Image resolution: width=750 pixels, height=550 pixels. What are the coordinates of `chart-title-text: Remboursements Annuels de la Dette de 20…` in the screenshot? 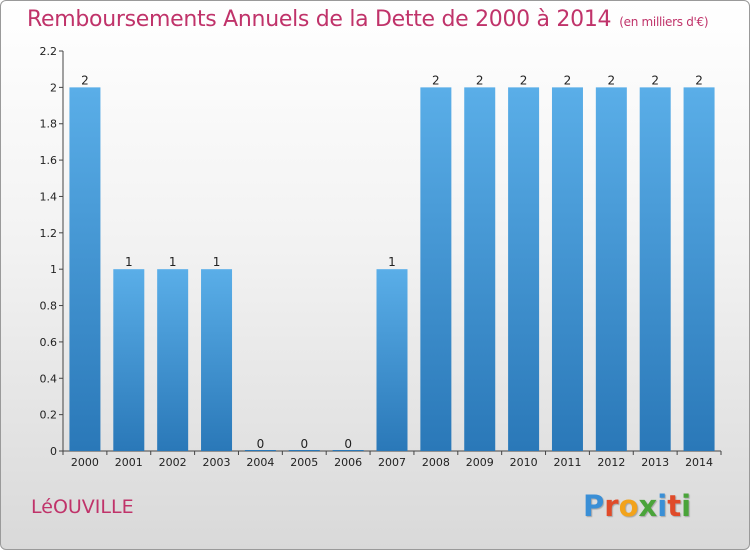 It's located at (319, 19).